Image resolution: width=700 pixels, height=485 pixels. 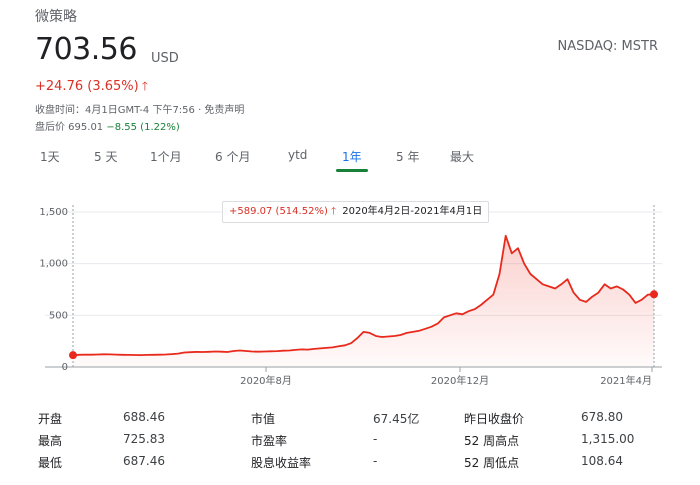 I want to click on stat-label-open: 开盘, so click(x=50, y=419).